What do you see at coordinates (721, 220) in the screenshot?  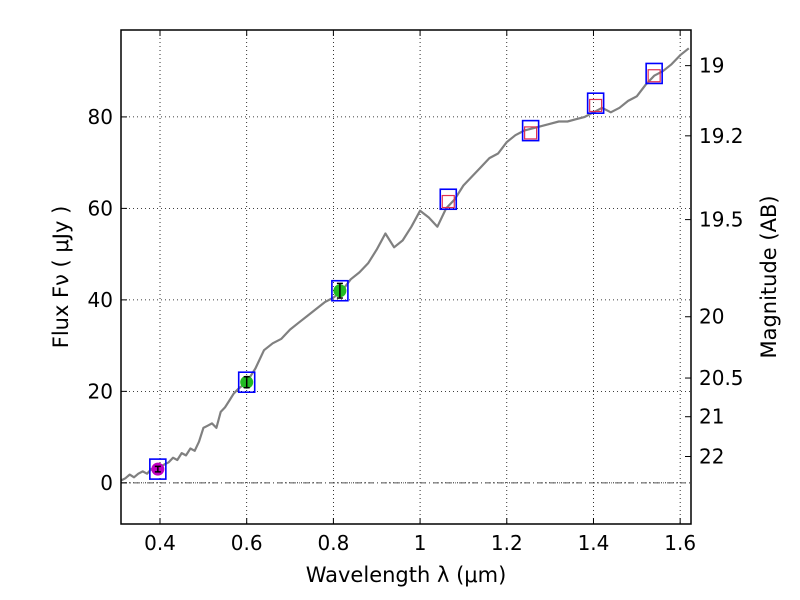 I see `mag-tick-label: 19.5` at bounding box center [721, 220].